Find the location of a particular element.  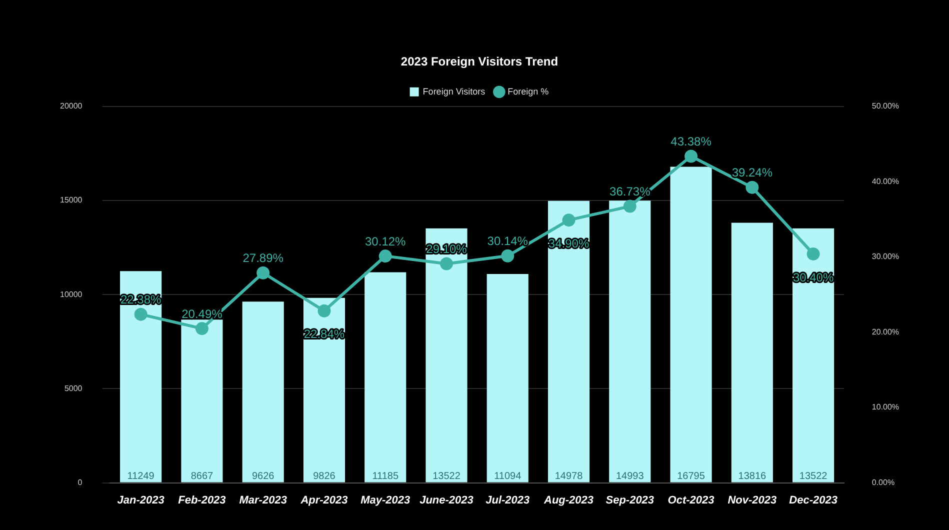

x-tick-label: Feb-2023 is located at coordinates (202, 500).